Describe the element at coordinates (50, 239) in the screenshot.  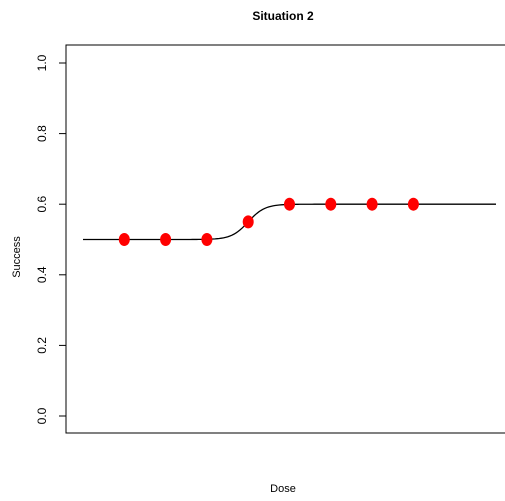
I see `y-axis: 0.0 0.2 0.4 0.6 0.8 1.0` at that location.